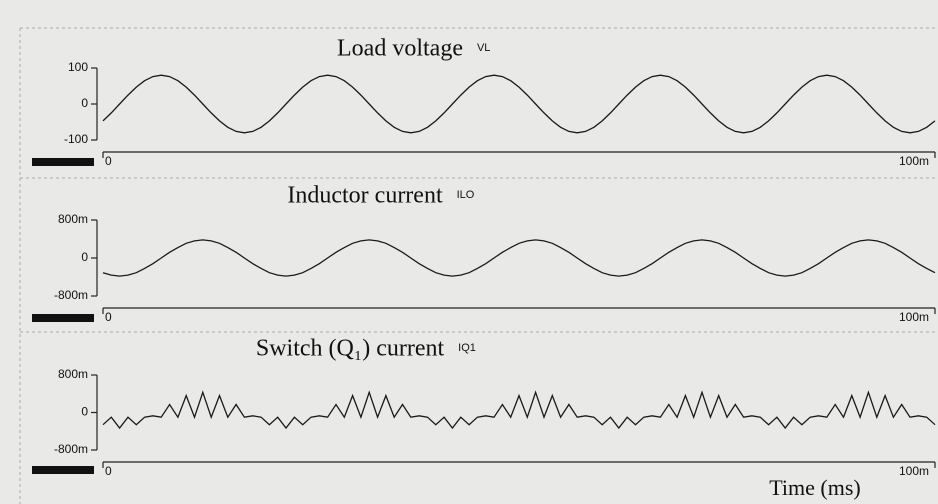 Image resolution: width=938 pixels, height=504 pixels. I want to click on trace-label: IQ1, so click(467, 348).